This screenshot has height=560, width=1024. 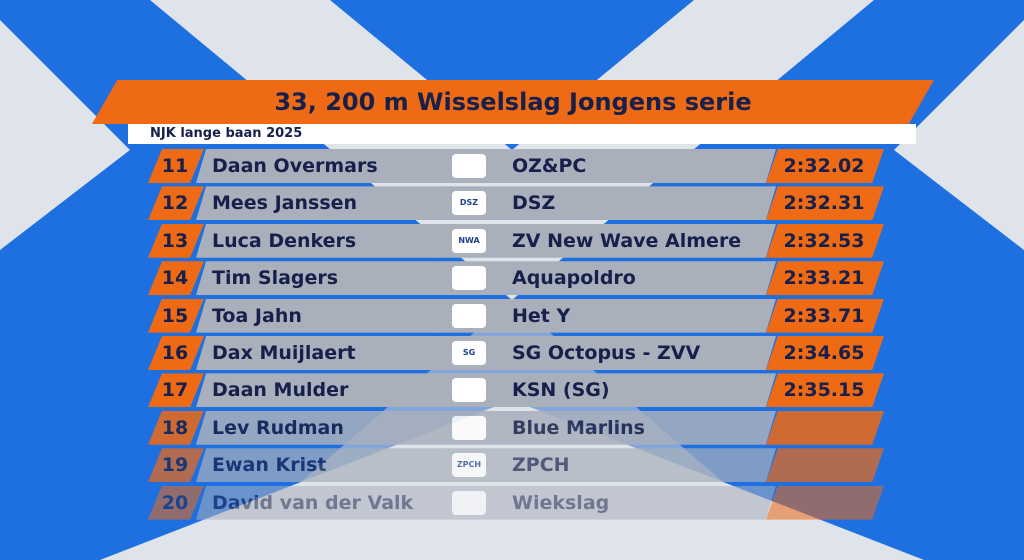 What do you see at coordinates (313, 502) in the screenshot?
I see `swimmer-name: David van der Valk` at bounding box center [313, 502].